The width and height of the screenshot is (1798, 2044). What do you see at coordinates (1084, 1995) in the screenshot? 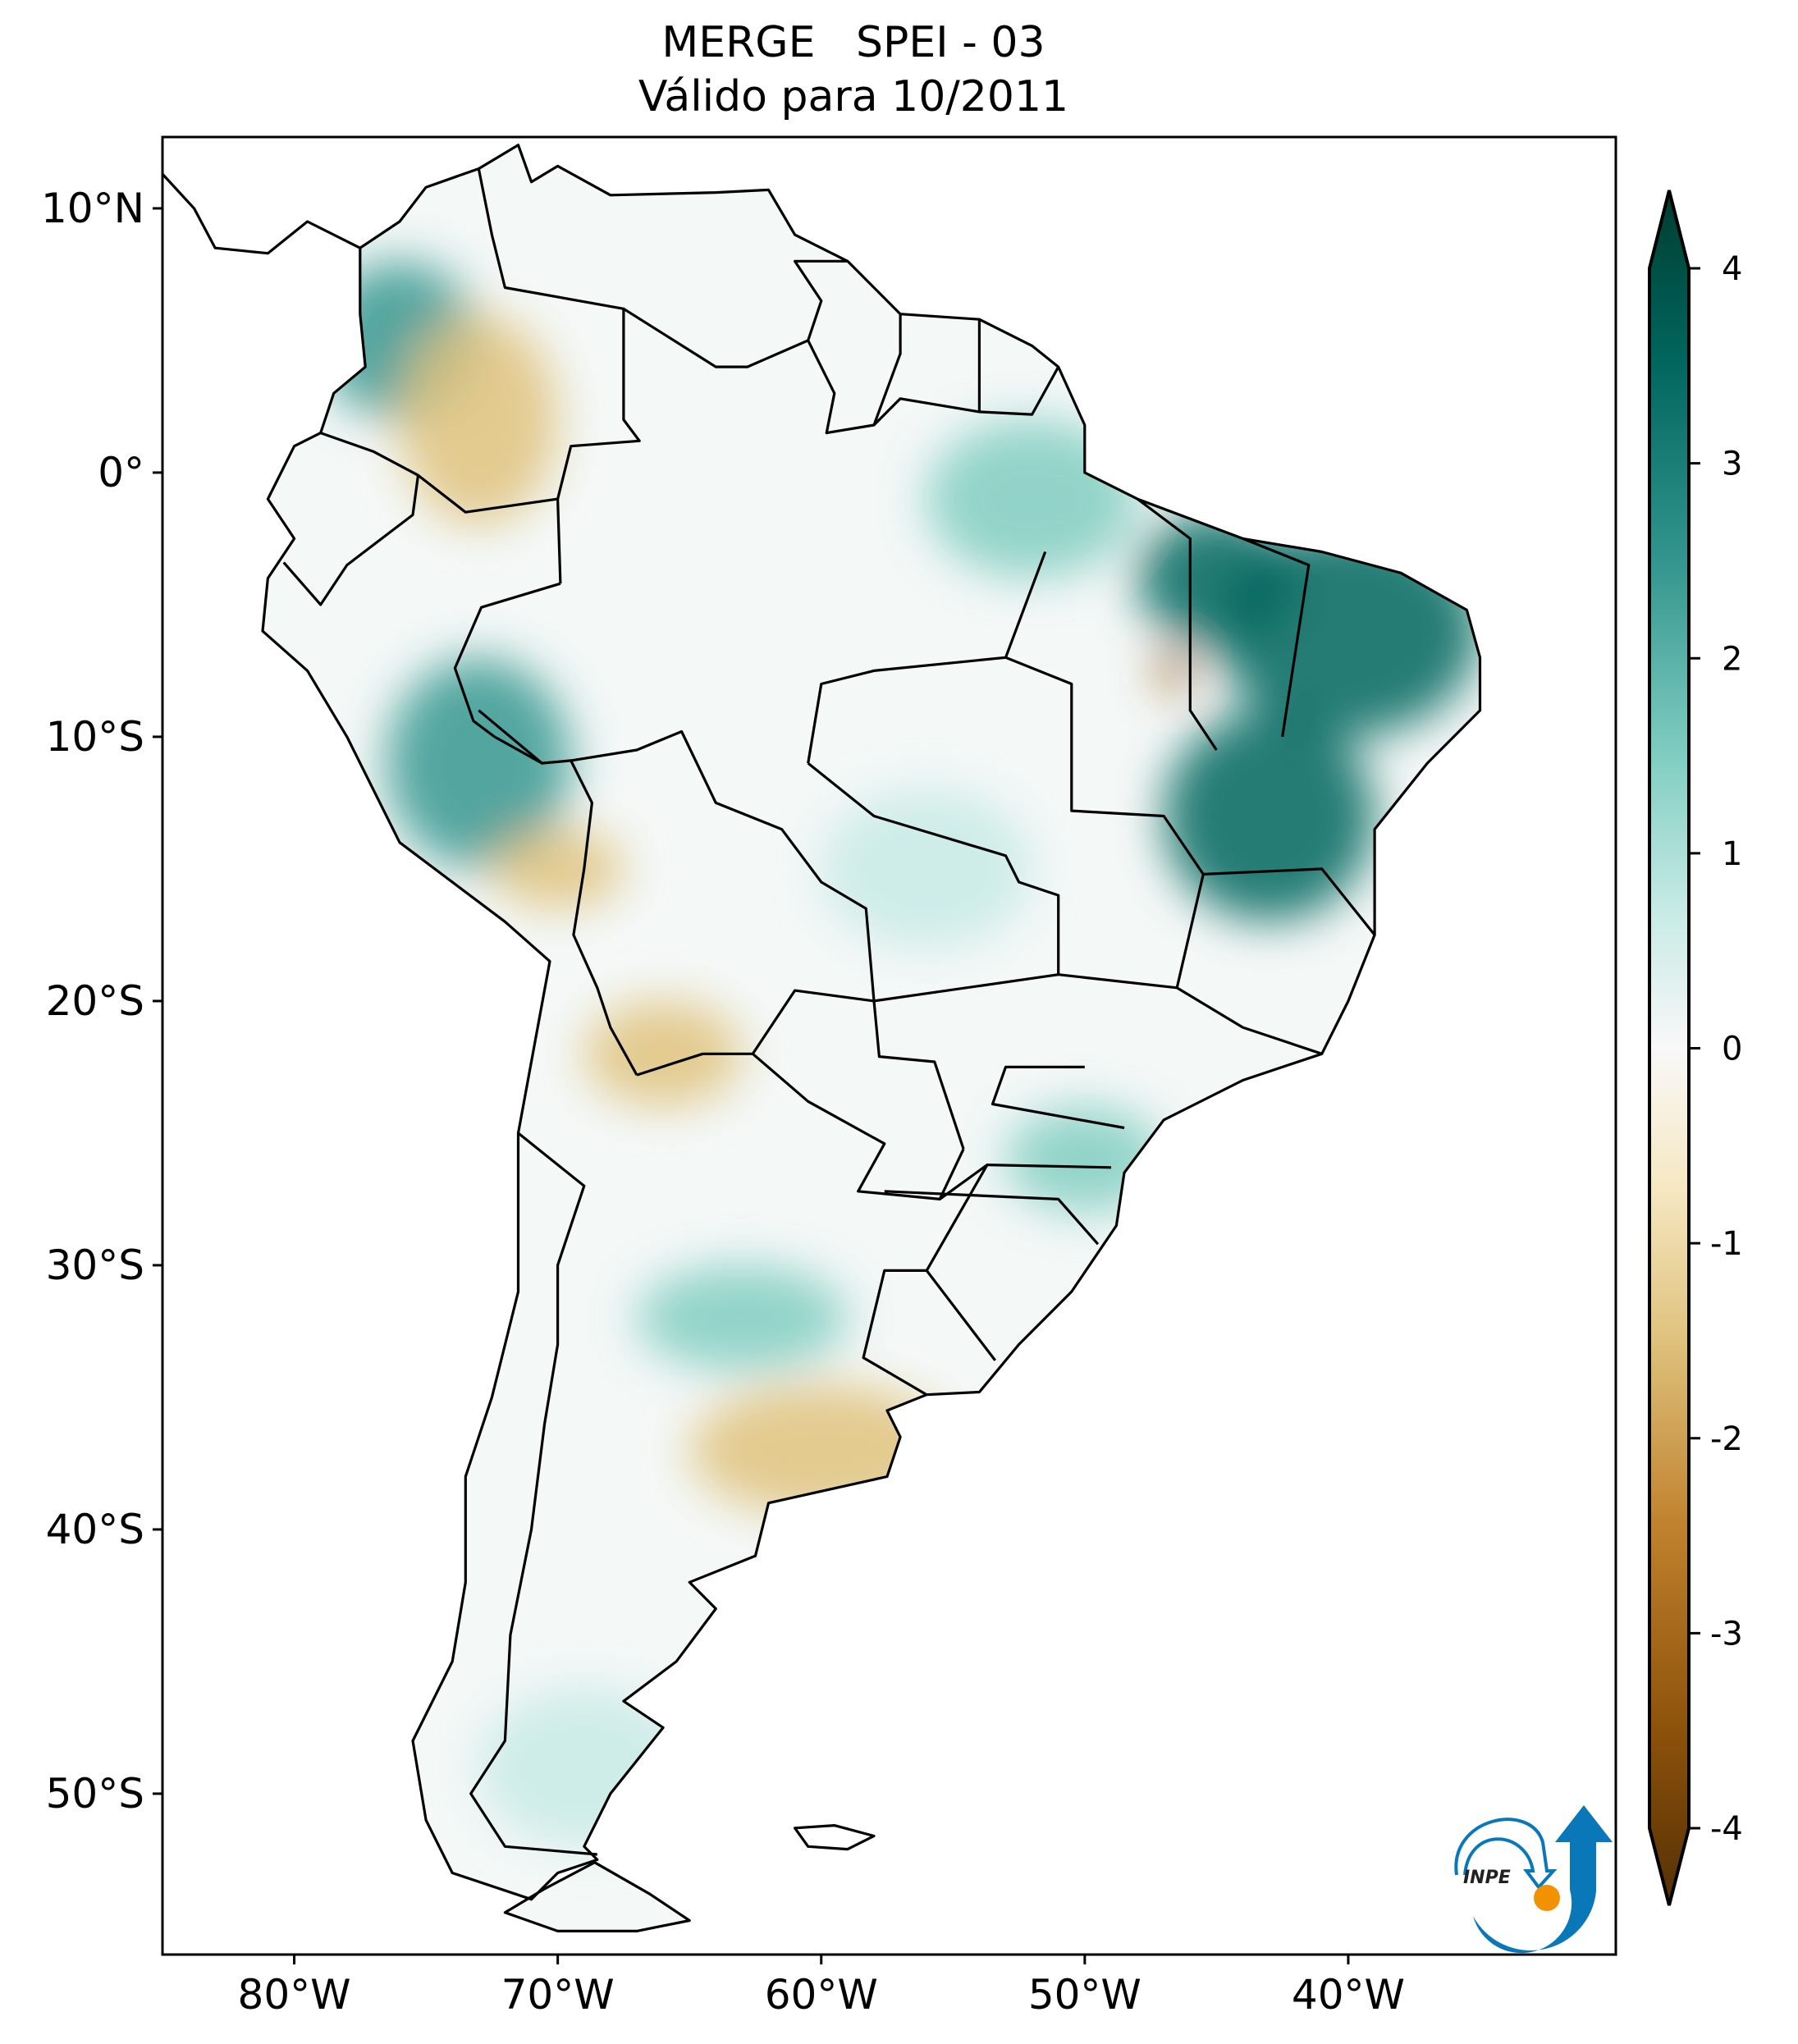
I see `x-tick-label: 50°W` at bounding box center [1084, 1995].